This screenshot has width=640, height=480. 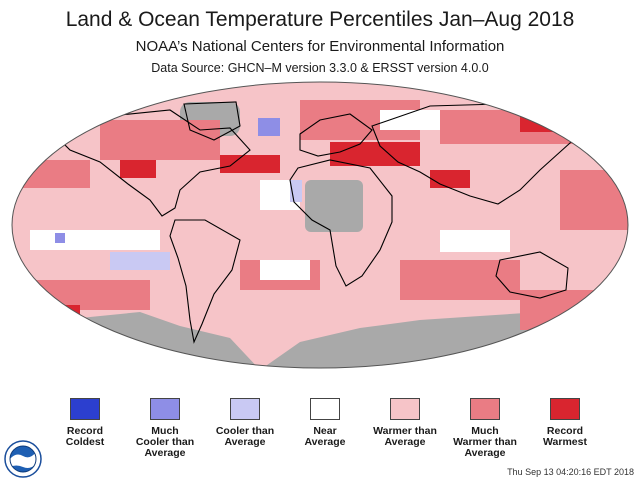 I want to click on europe-outline, so click(x=336, y=135).